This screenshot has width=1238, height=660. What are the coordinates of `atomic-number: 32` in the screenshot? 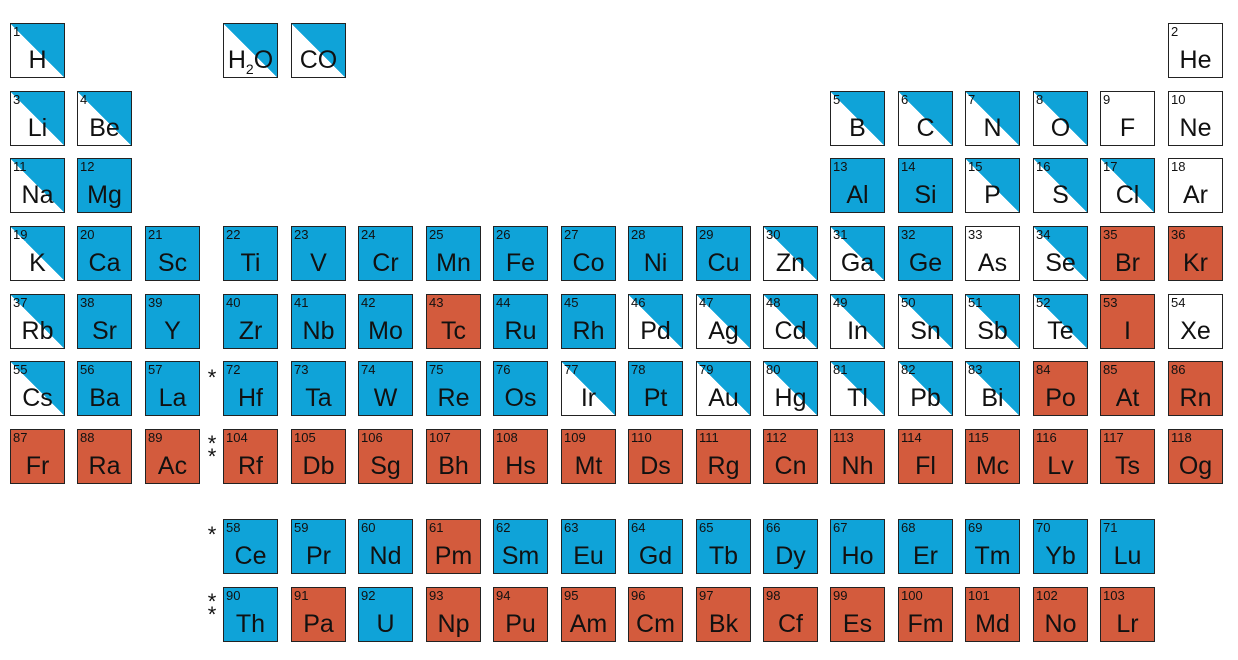 It's located at (908, 234).